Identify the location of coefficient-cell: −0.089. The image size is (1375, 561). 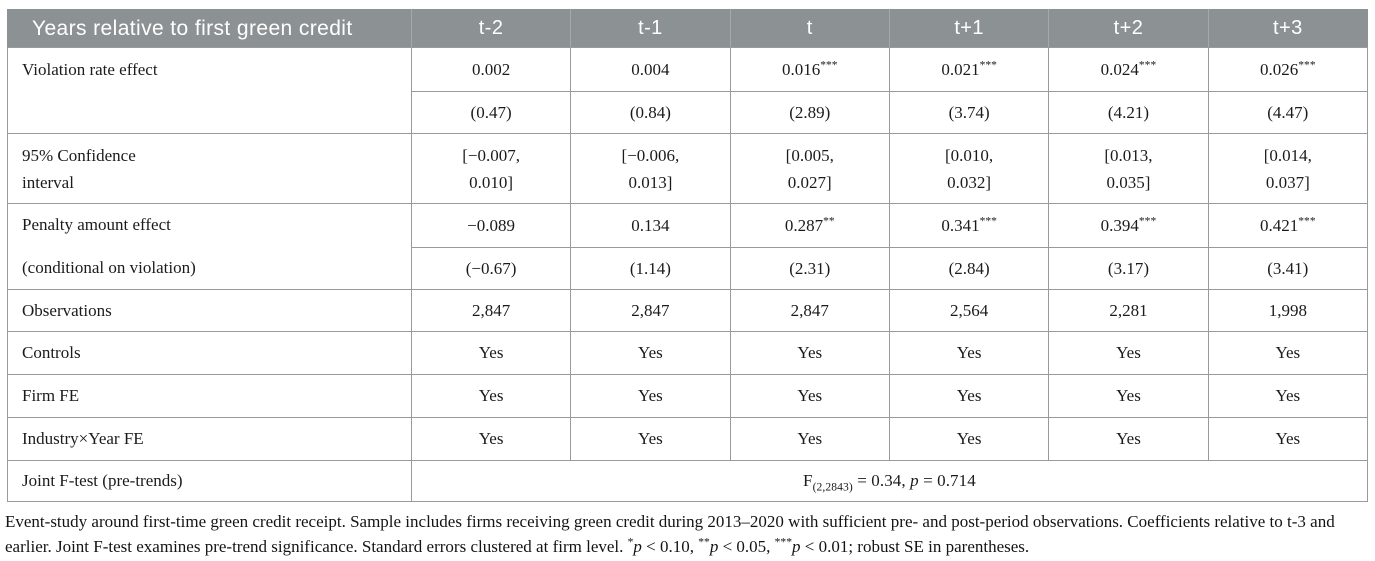
(491, 225).